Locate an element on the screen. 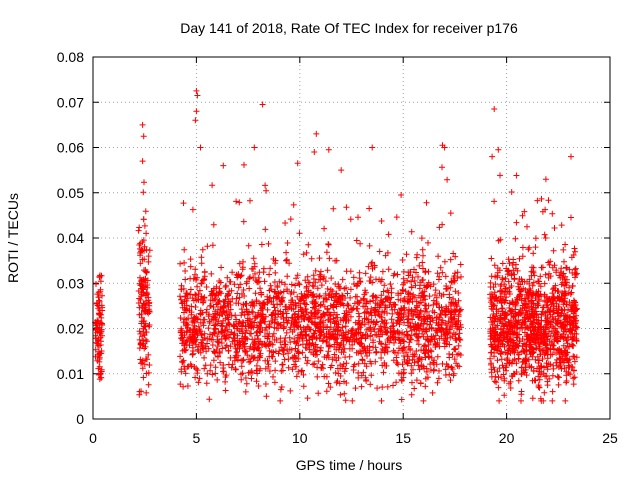  y-tick-label: 0.01 is located at coordinates (70, 374).